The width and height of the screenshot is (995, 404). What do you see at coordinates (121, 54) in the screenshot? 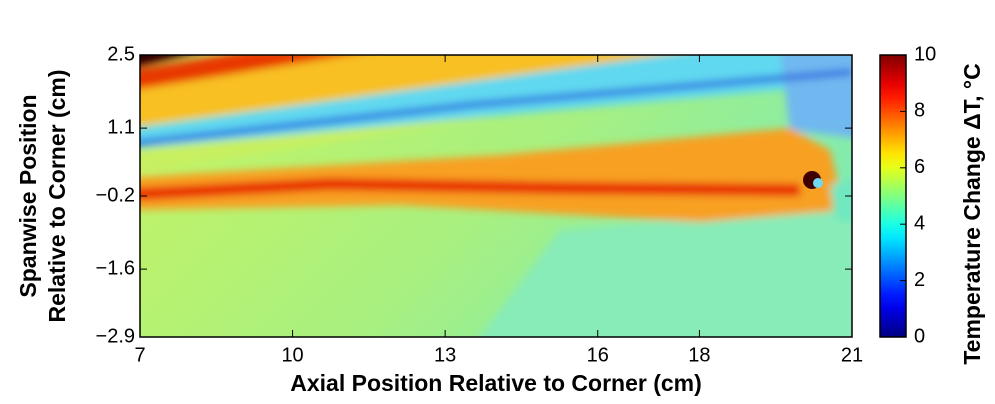
I see `y-tick-label: 2.5` at bounding box center [121, 54].